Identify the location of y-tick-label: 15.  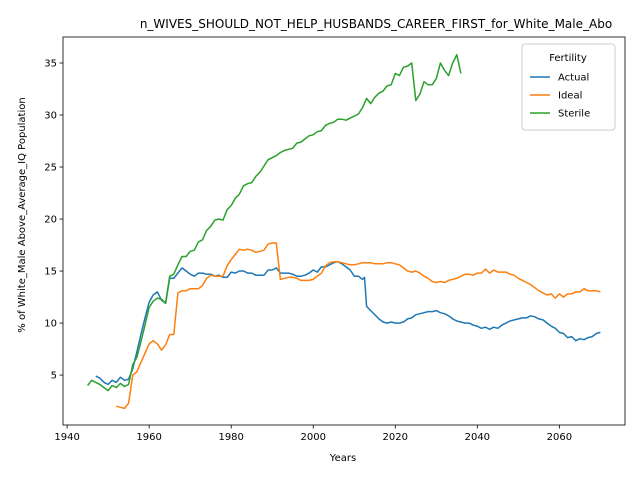
(50, 272).